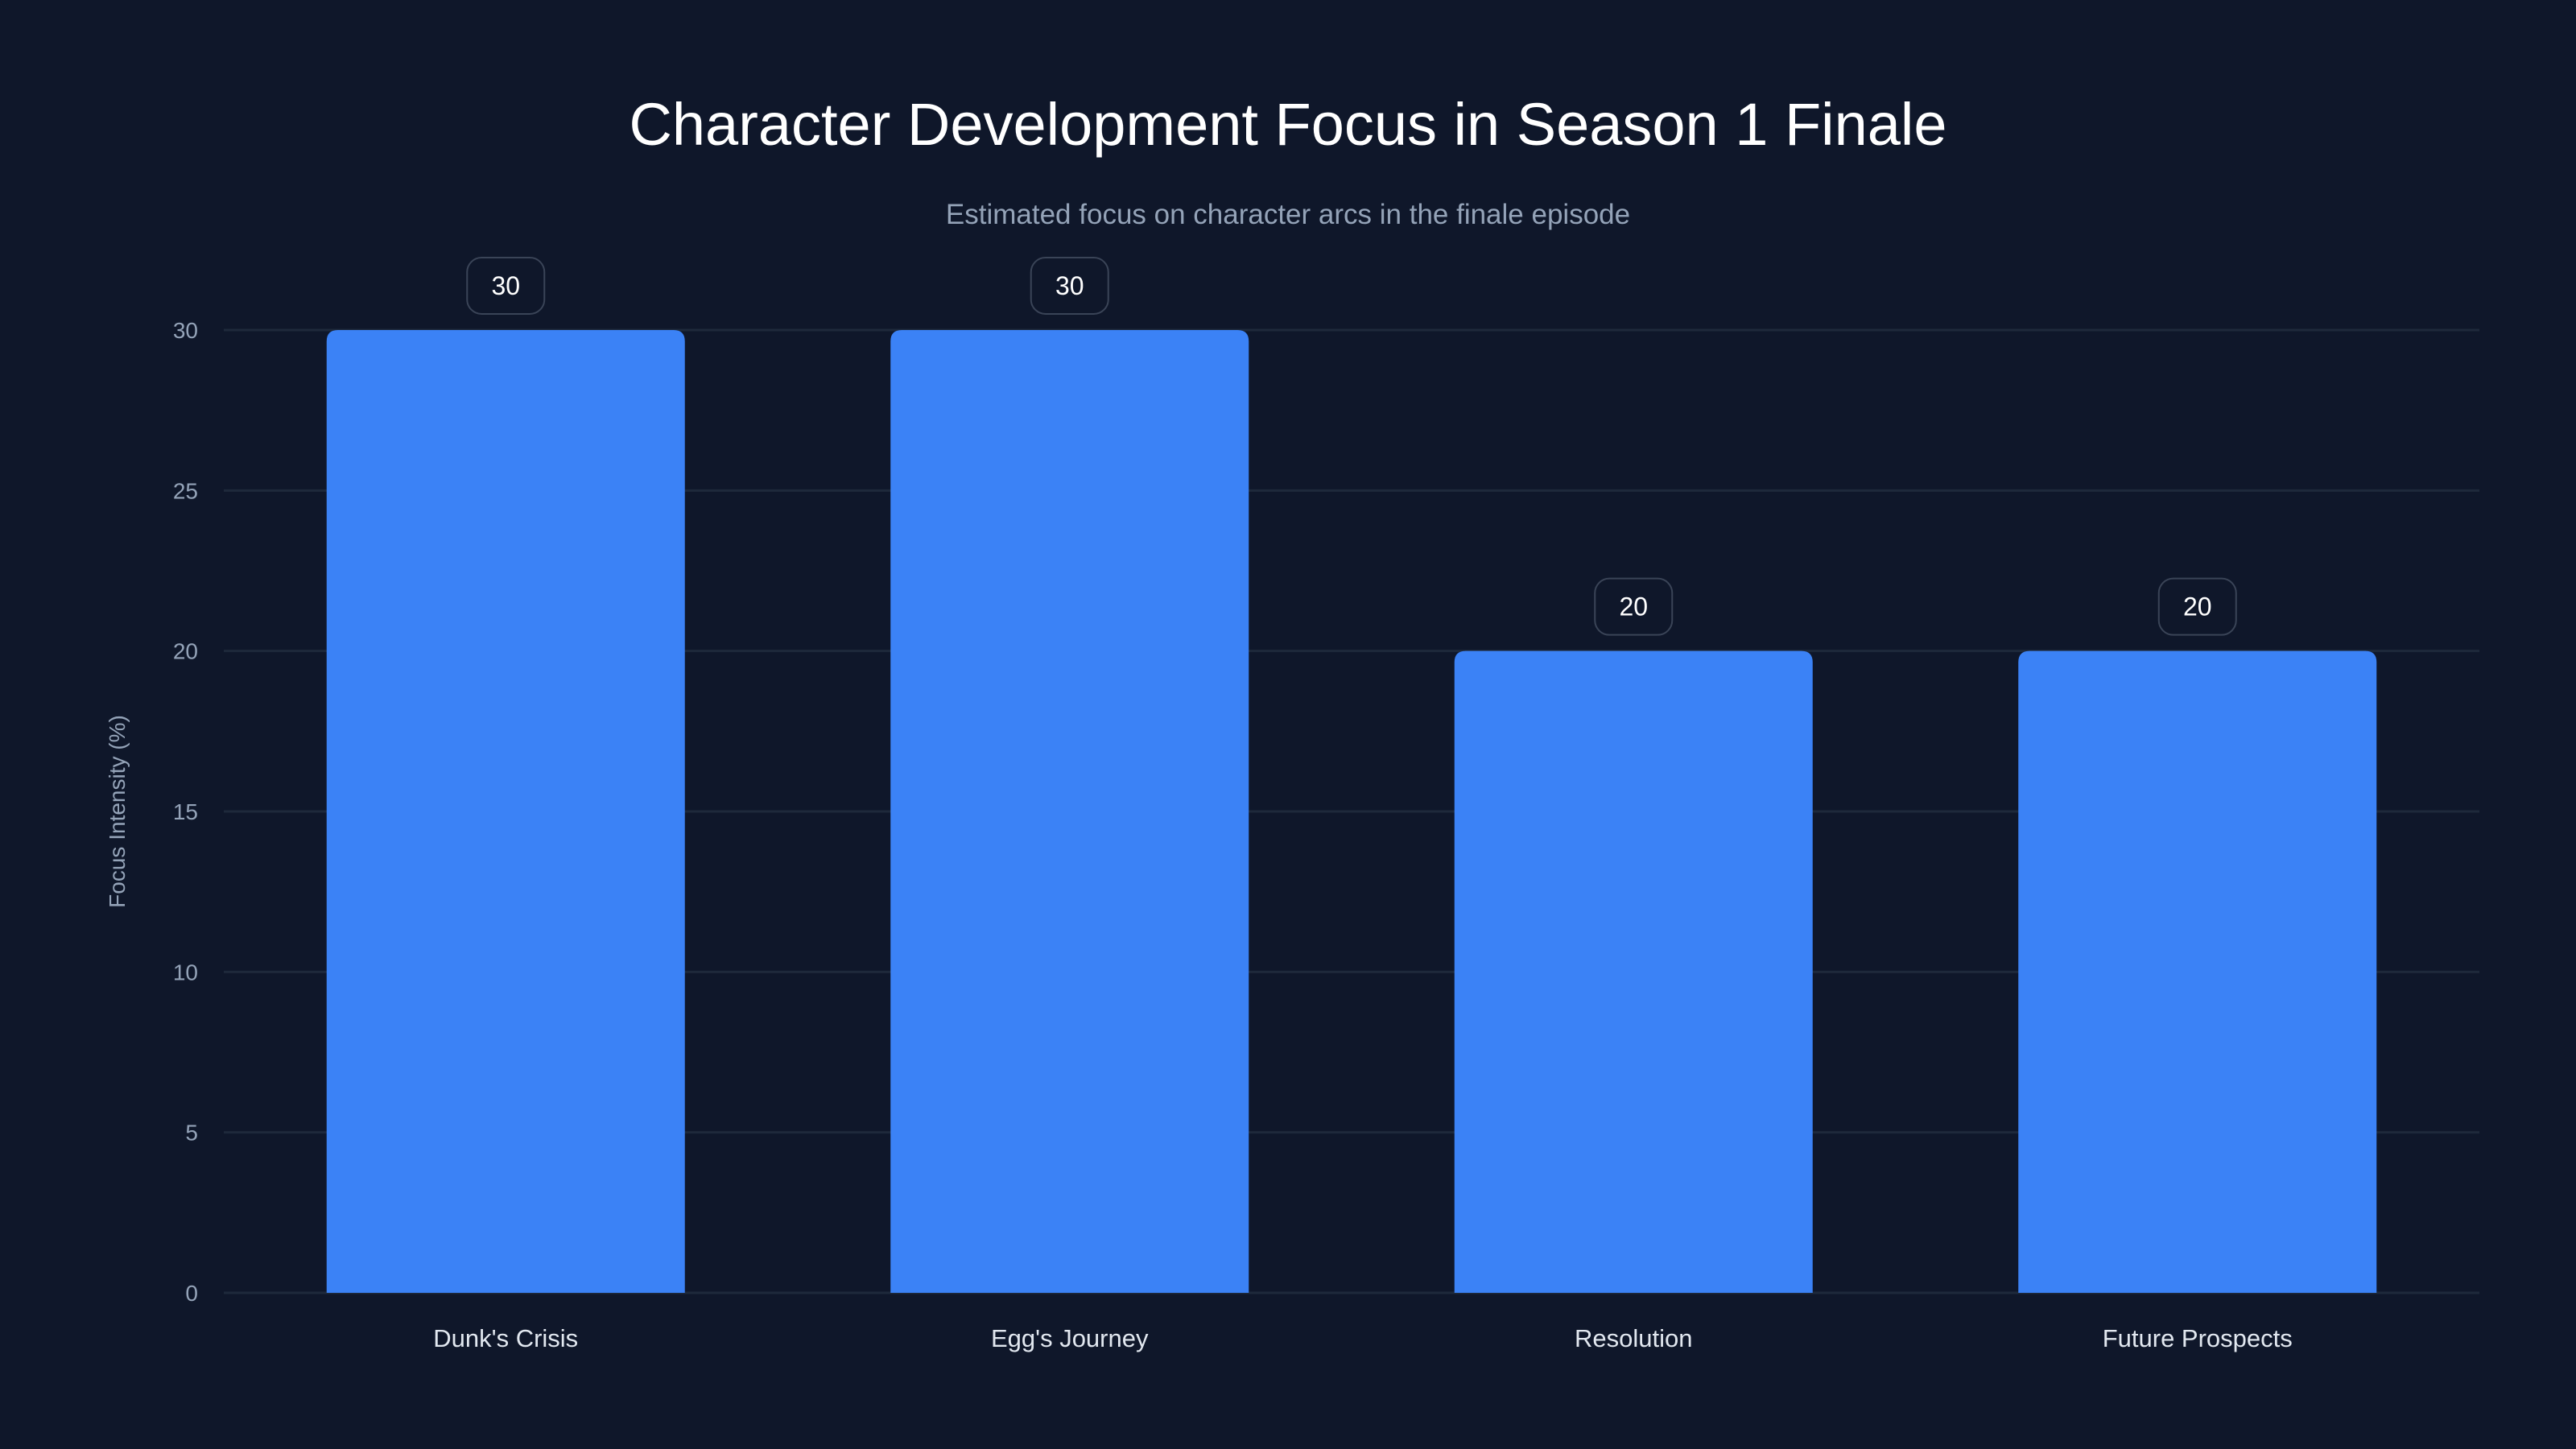 The image size is (2576, 1449). Describe the element at coordinates (191, 1133) in the screenshot. I see `y-tick-label: 5` at that location.